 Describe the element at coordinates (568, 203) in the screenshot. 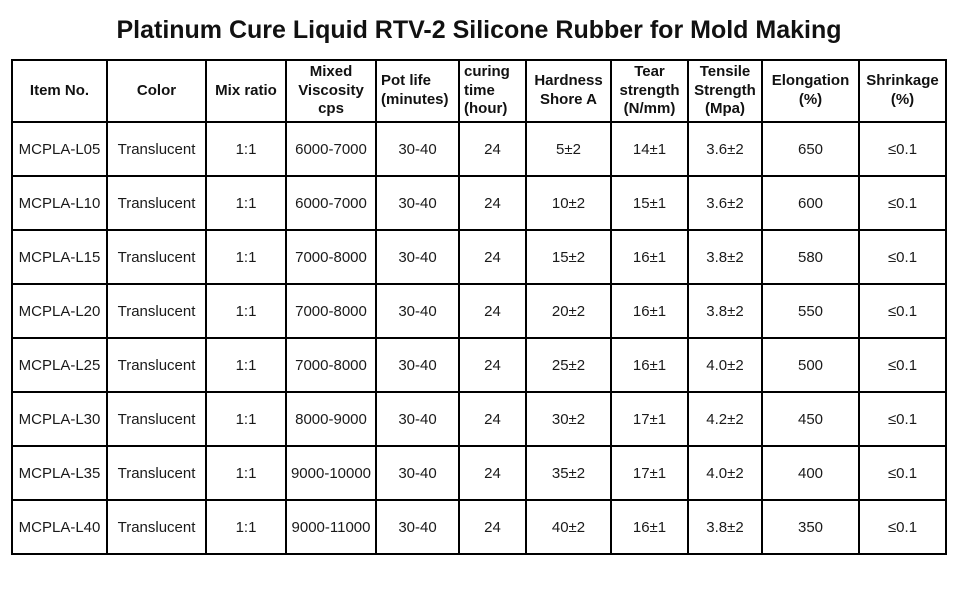

I see `cell-hardness: 10±2` at that location.